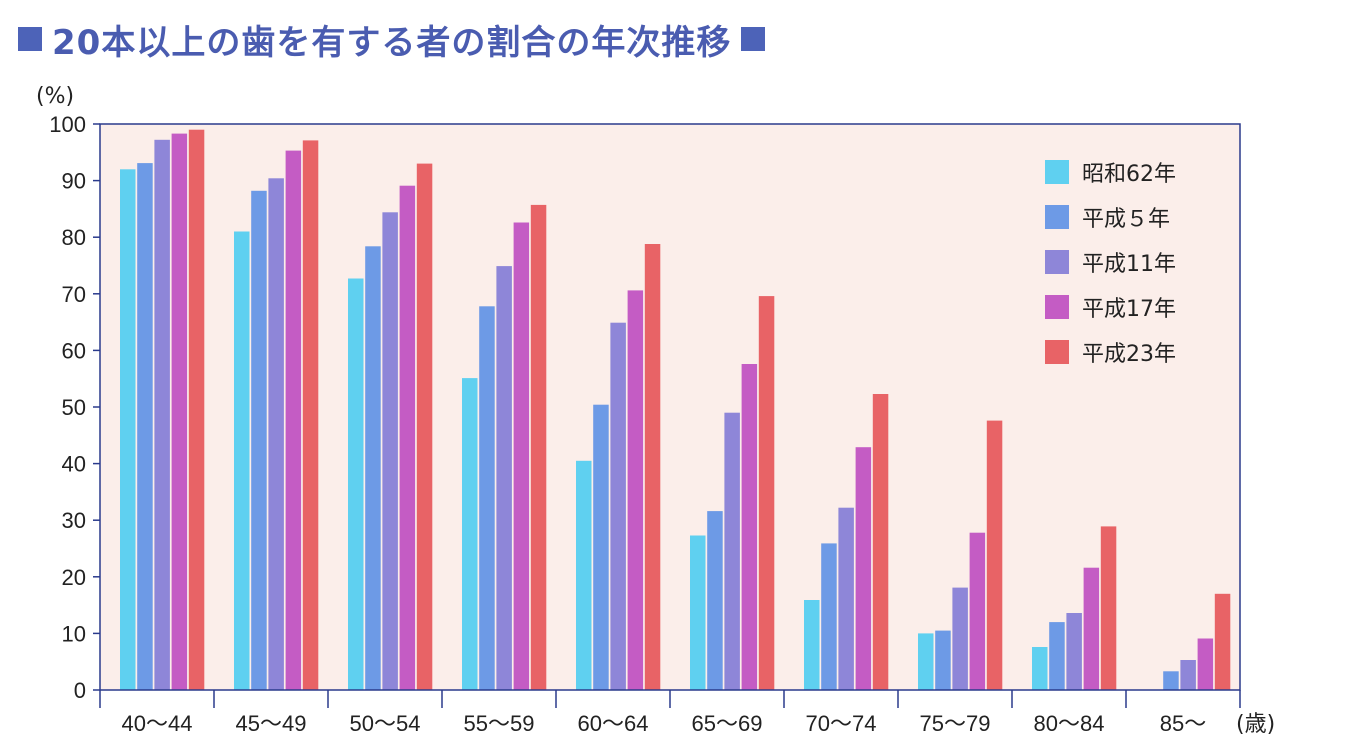 The height and width of the screenshot is (753, 1345). What do you see at coordinates (74, 633) in the screenshot?
I see `y-tick-label: 10` at bounding box center [74, 633].